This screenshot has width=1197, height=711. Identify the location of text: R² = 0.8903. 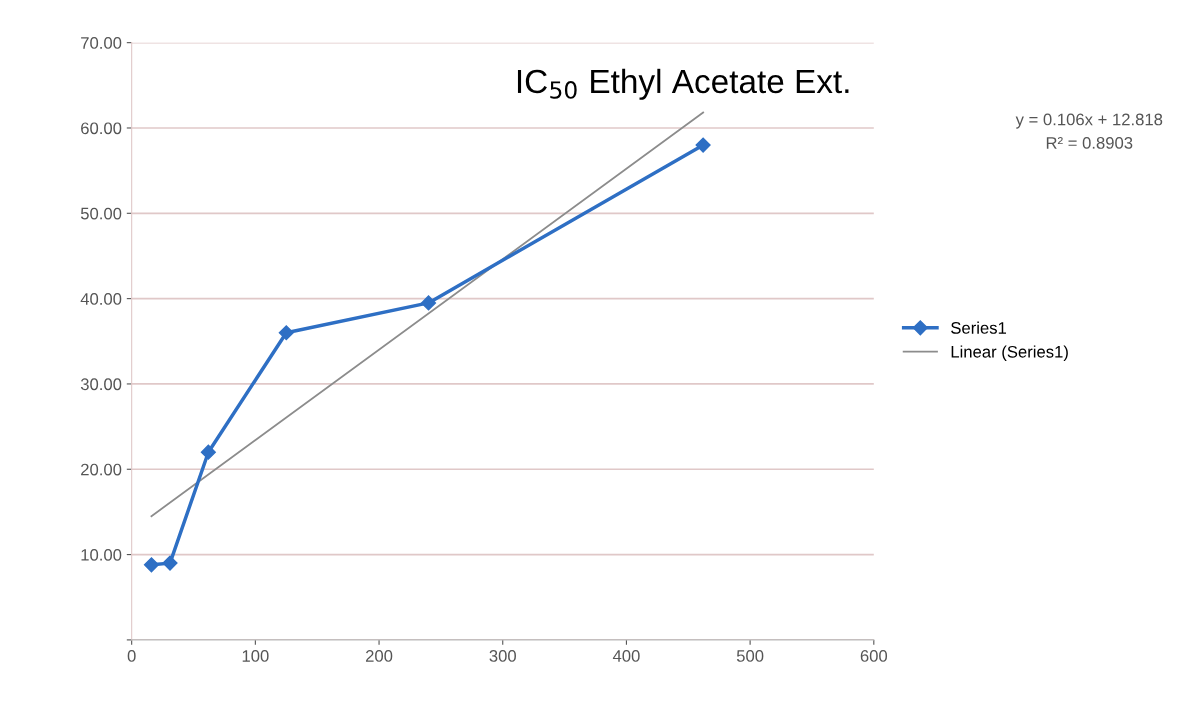
(1089, 143).